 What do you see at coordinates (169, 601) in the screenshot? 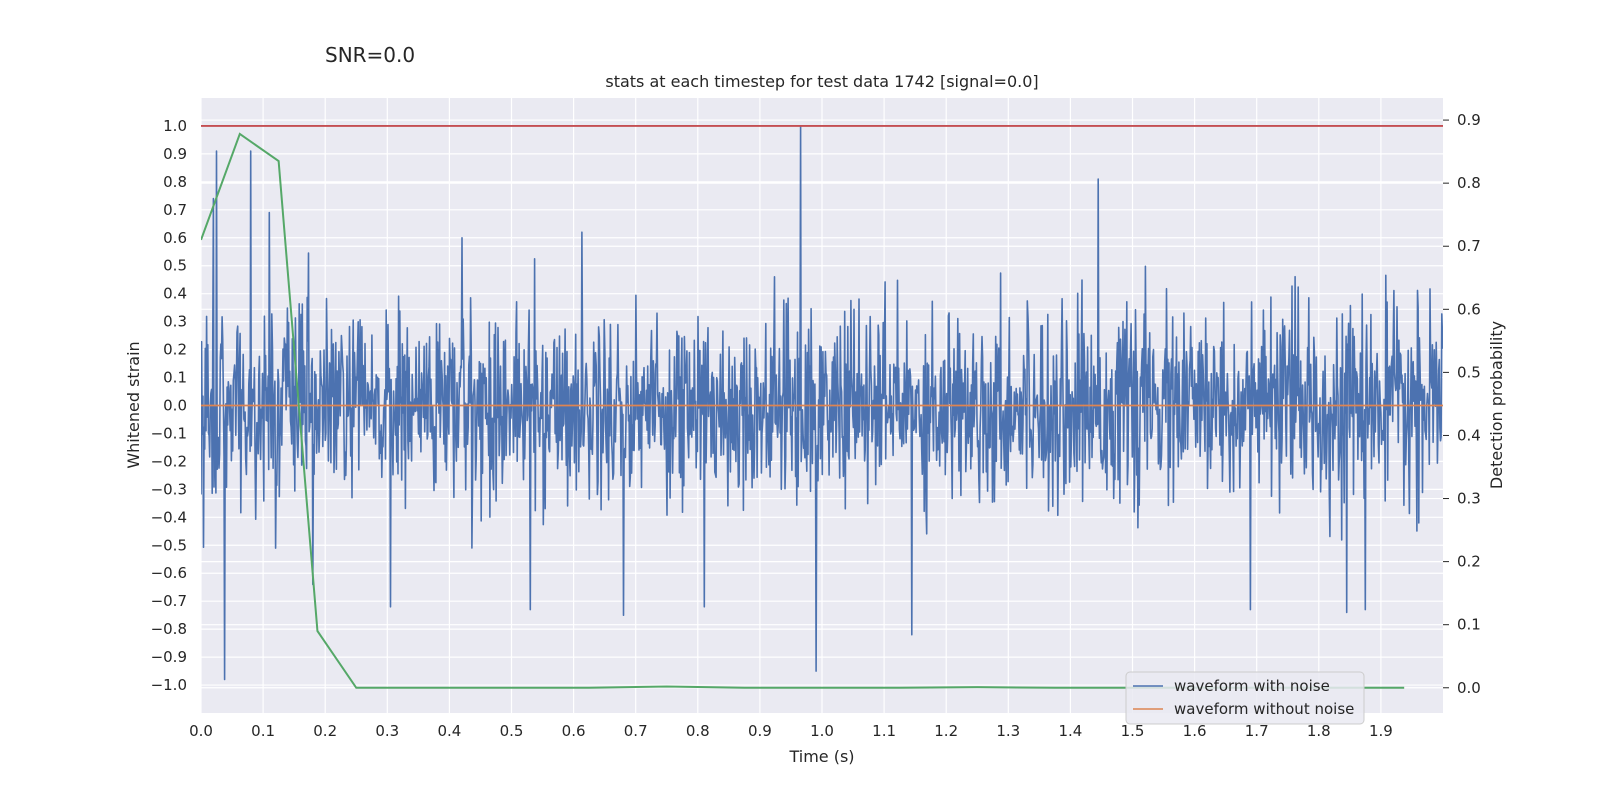
I see `y-tick-label: −0.7` at bounding box center [169, 601].